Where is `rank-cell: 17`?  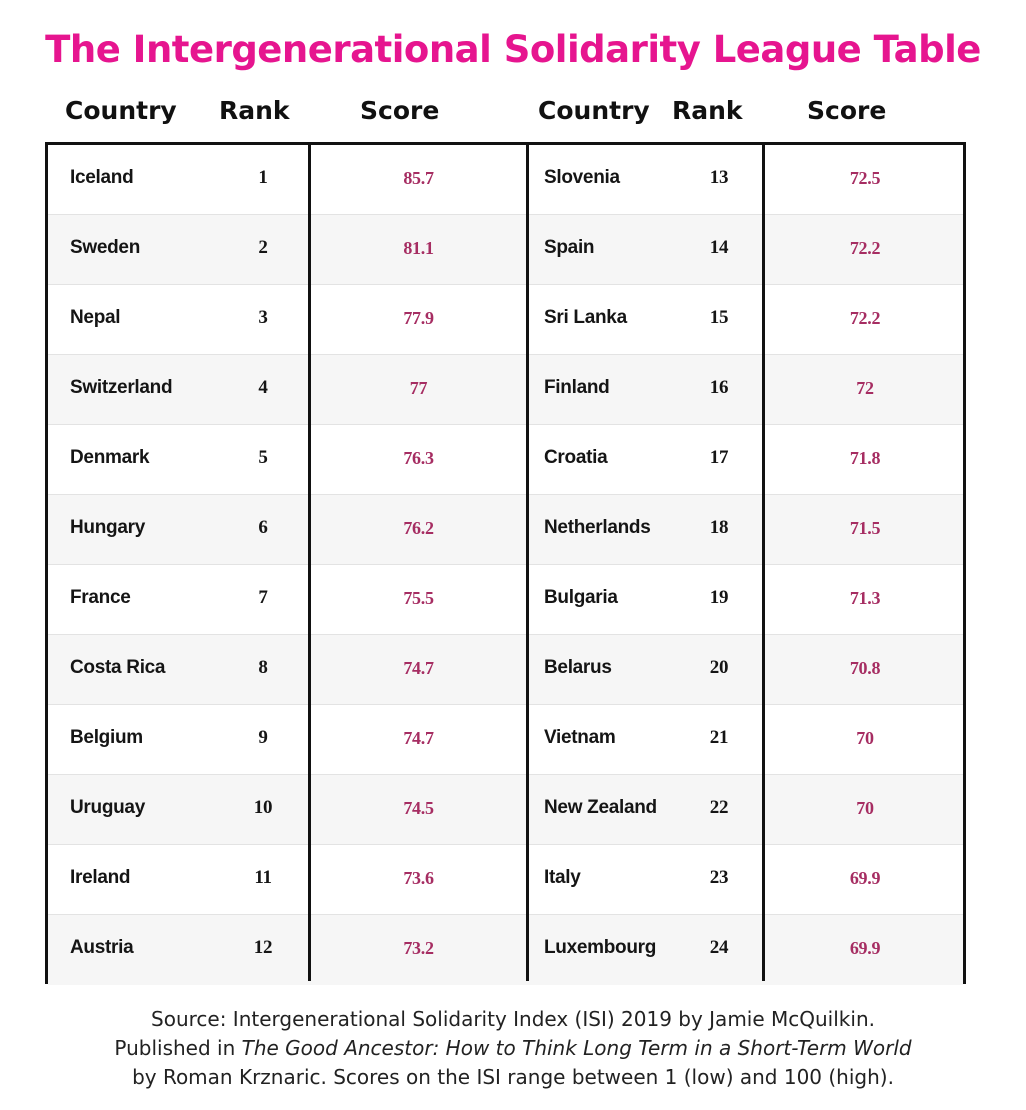 rank-cell: 17 is located at coordinates (719, 457).